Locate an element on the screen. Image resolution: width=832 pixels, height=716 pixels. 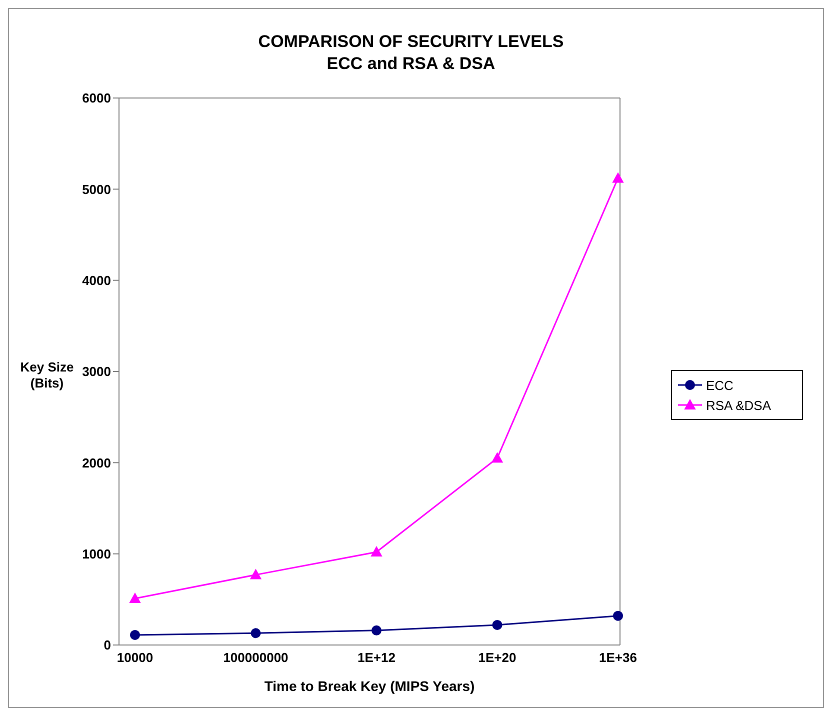
x-tick-label: 10000 is located at coordinates (135, 658).